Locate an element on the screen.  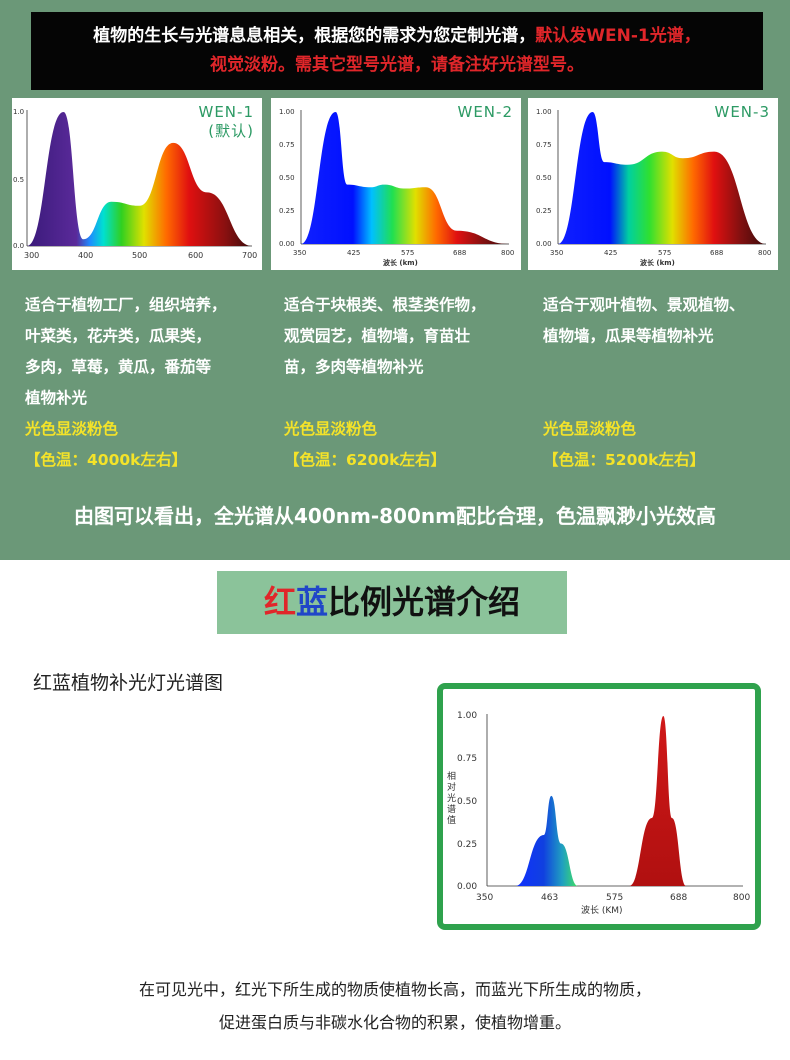
spectrum-label: WEN-1 (默认) is located at coordinates (227, 122).